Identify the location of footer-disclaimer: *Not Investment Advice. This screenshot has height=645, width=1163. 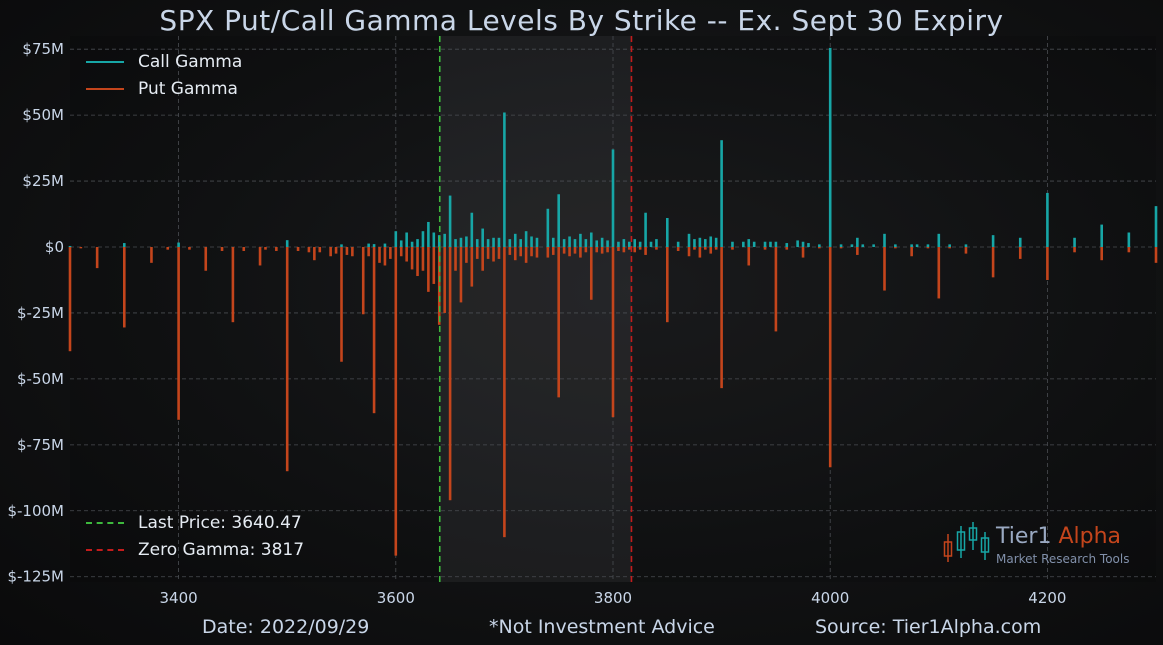
(602, 627).